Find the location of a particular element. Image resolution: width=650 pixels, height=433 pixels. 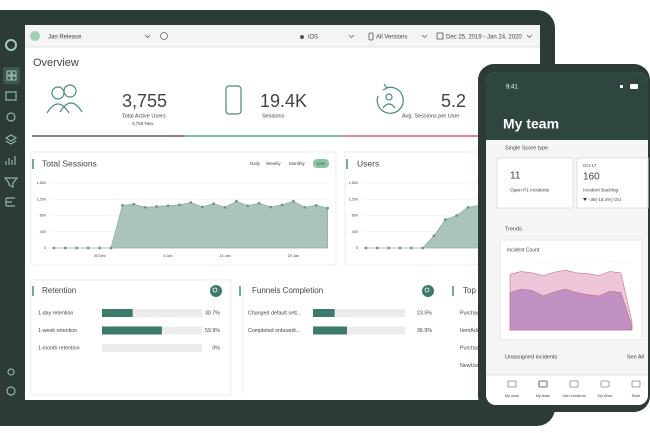

y-tick-label: 400 is located at coordinates (43, 232).